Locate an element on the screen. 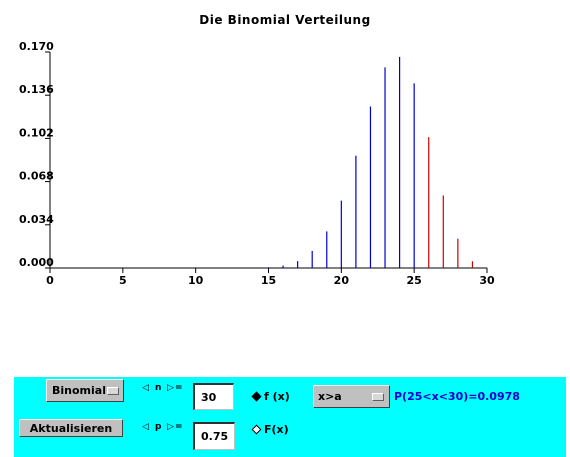  n-input: 30 is located at coordinates (213, 396).